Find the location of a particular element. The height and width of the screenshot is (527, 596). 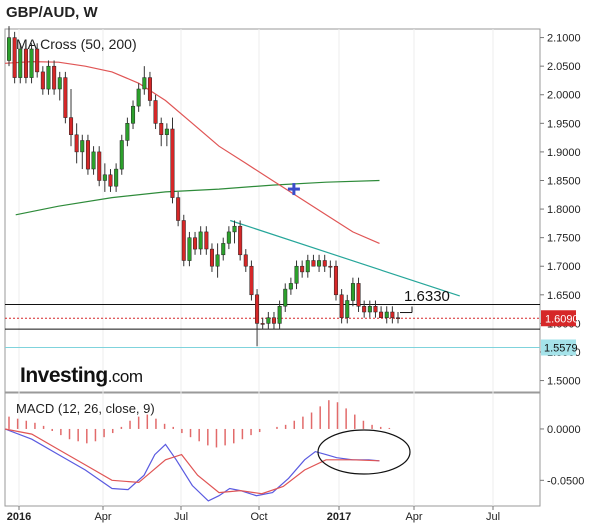

investing-logo: Investing.com is located at coordinates (81, 376).